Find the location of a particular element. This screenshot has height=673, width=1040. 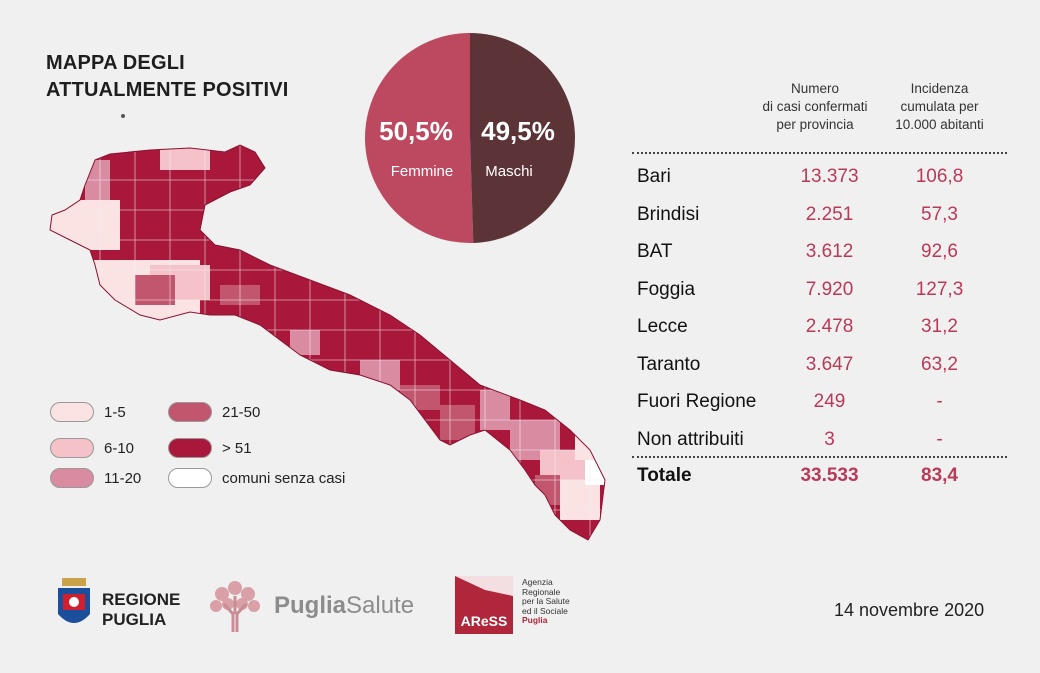

row-label: Foggia is located at coordinates (666, 289).